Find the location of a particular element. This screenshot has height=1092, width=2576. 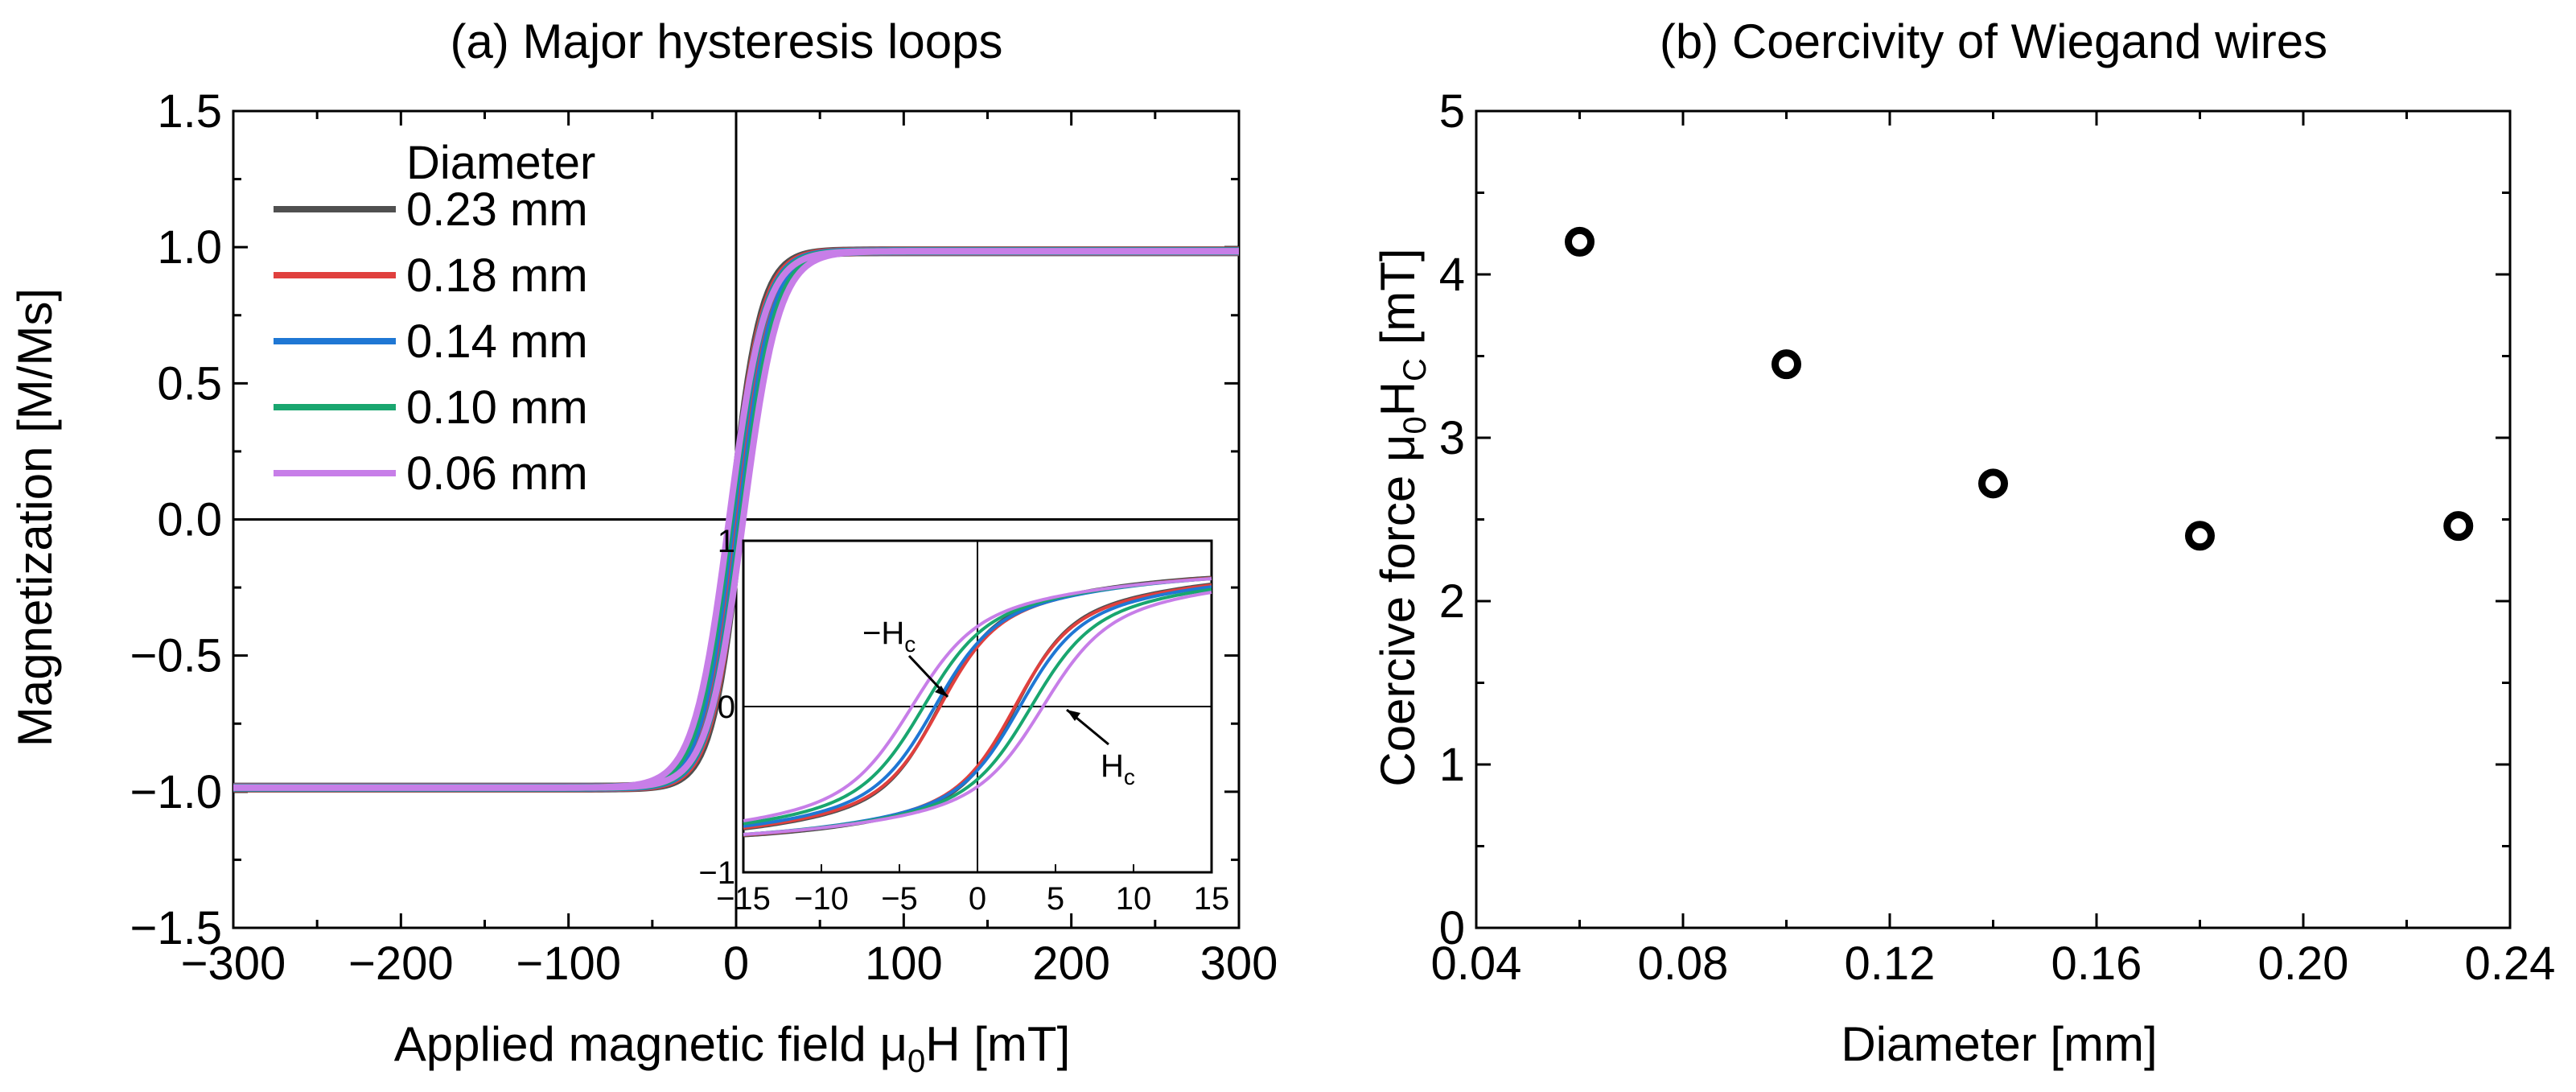

panel-a-x-tick-label: 0 is located at coordinates (736, 963).